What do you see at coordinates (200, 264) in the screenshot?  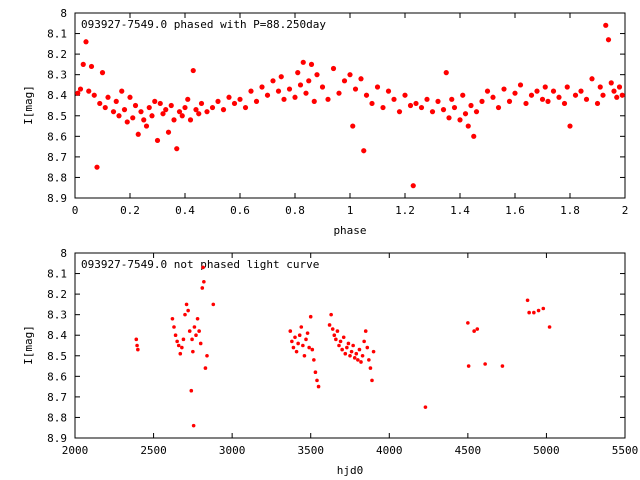 I see `chart-title: 093927-7549.0 not phased light curve` at bounding box center [200, 264].